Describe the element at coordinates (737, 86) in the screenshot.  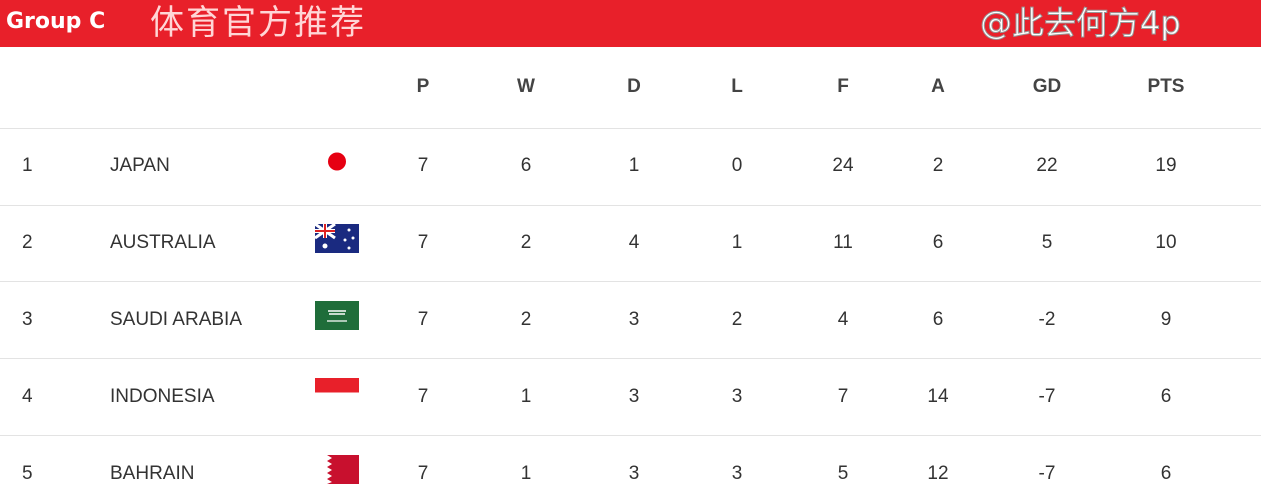
I see `column-header-l: L` at that location.